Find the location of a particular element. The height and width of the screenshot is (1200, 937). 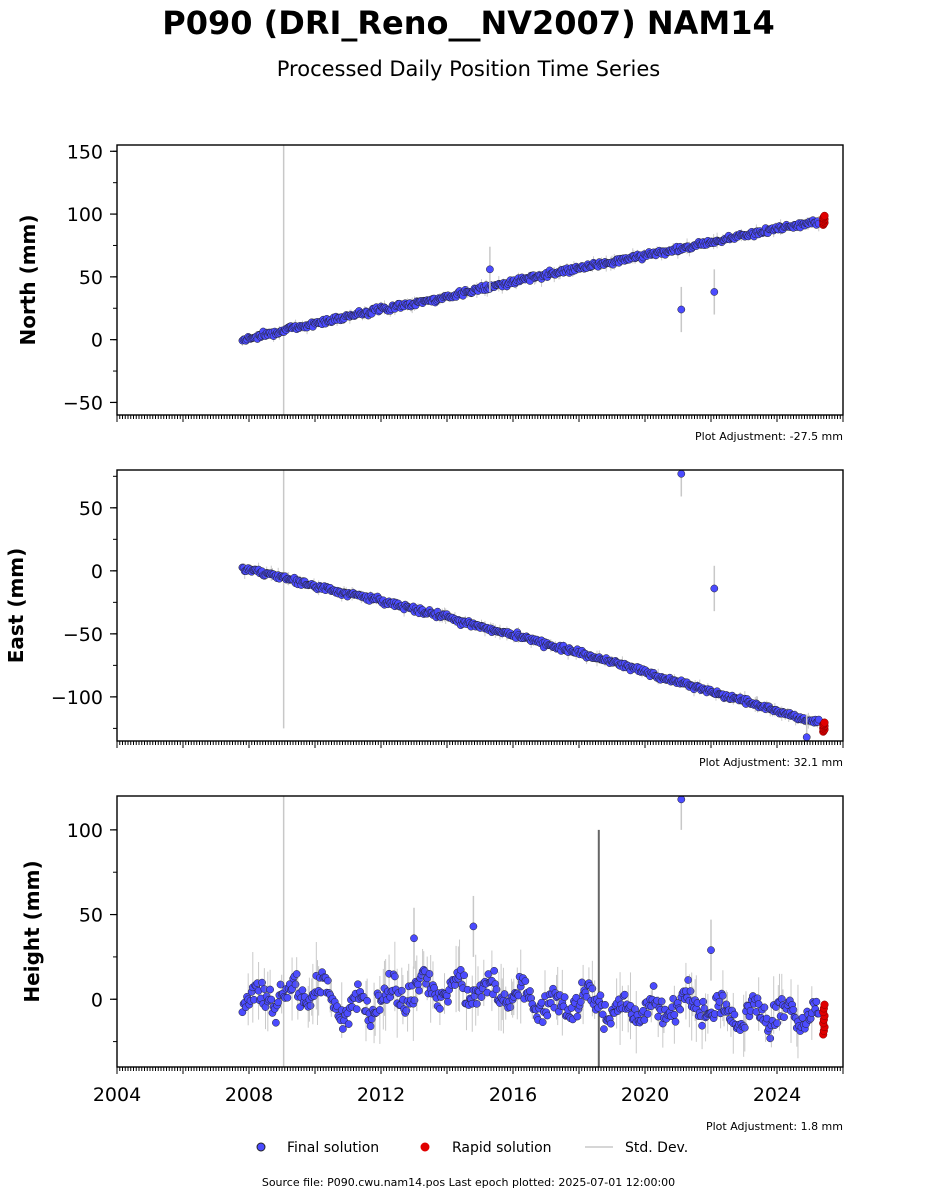

legend: Final solution Rapid solution Std. Dev. is located at coordinates (472, 1148).